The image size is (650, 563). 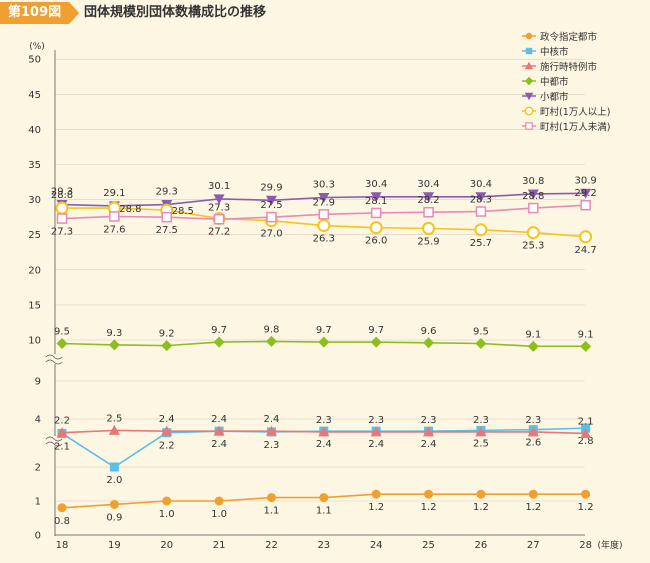 I want to click on legend-item: 政令指定都市, so click(x=566, y=35).